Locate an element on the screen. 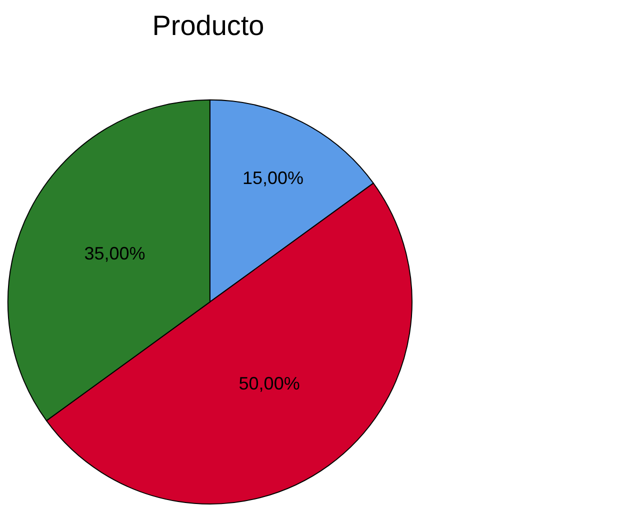 The height and width of the screenshot is (509, 631). data-label: 50,00% is located at coordinates (269, 384).